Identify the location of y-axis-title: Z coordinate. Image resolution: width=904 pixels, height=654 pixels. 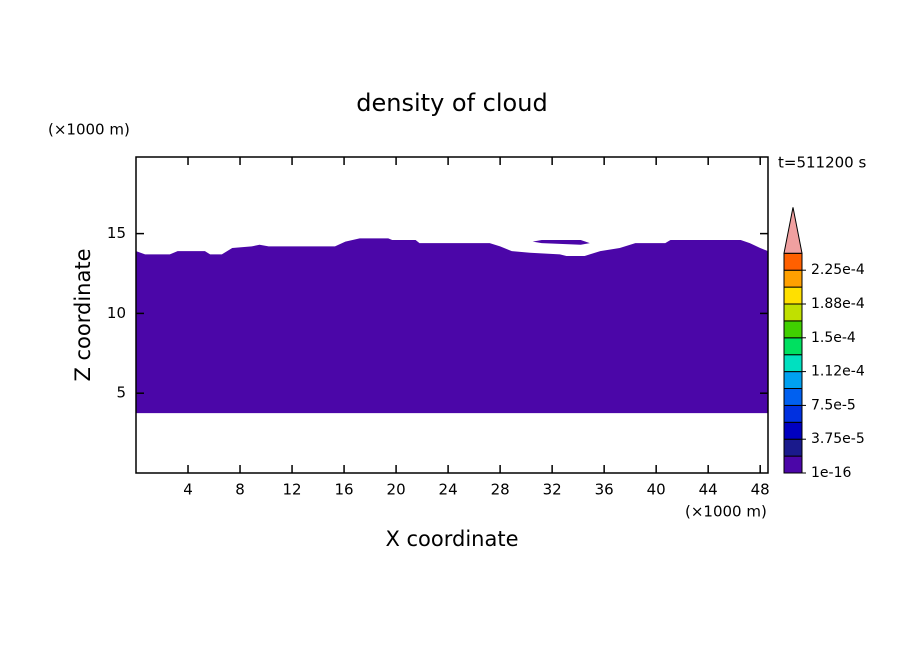
(83, 314).